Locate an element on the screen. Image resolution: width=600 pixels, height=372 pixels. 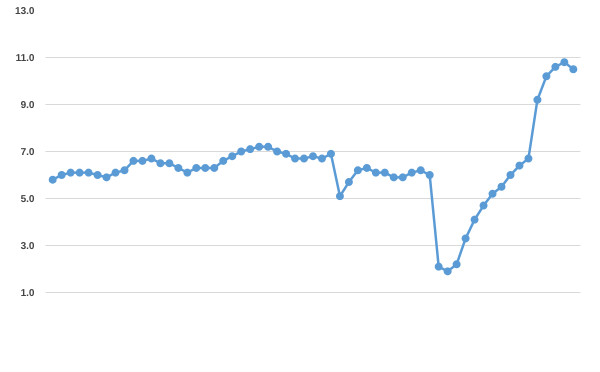
y-tick-label: 1.0 is located at coordinates (27, 293).